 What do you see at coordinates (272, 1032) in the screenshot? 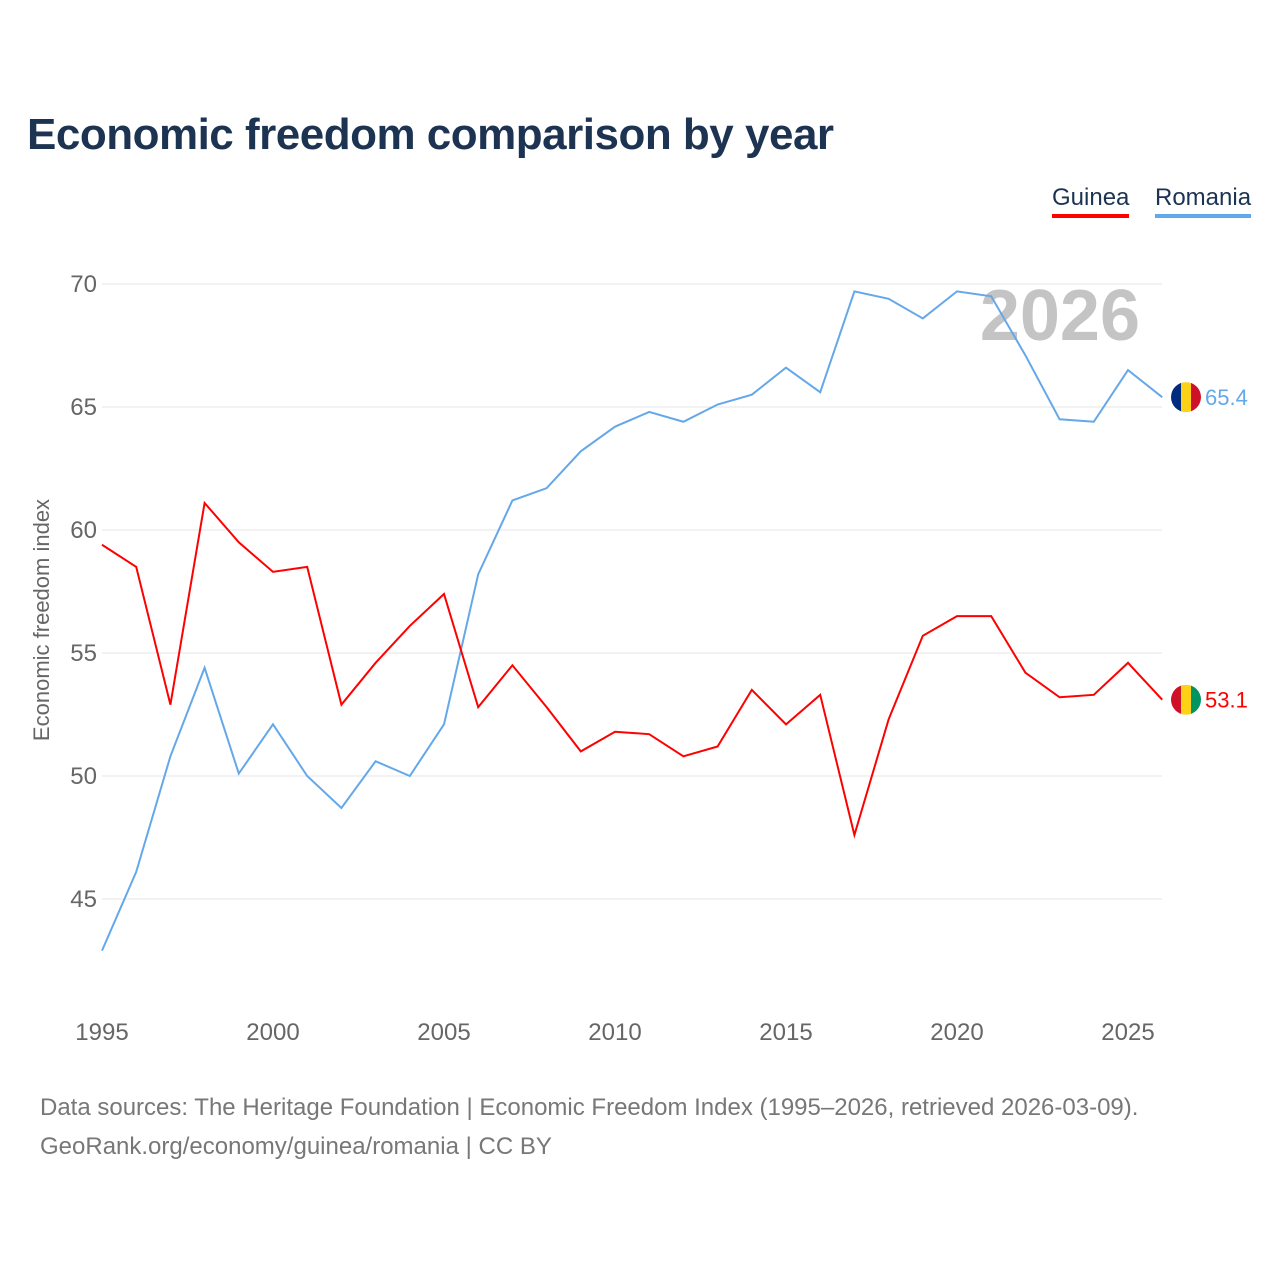
I see `x-tick-label: 2000` at bounding box center [272, 1032].